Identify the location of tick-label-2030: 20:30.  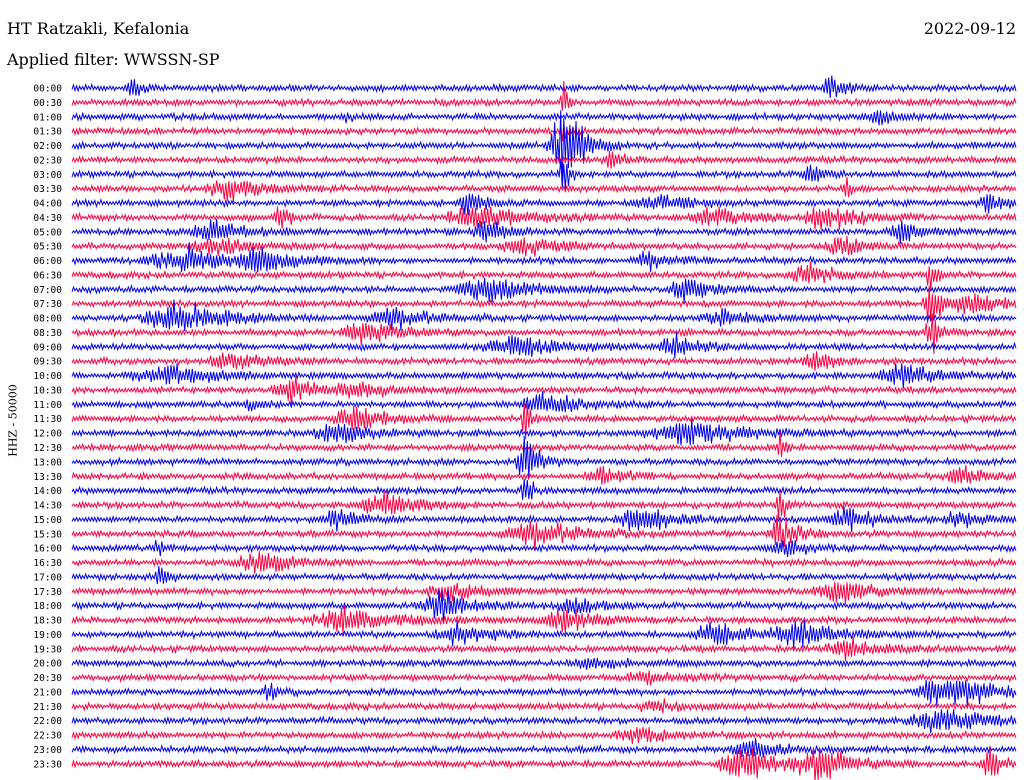
(47, 678).